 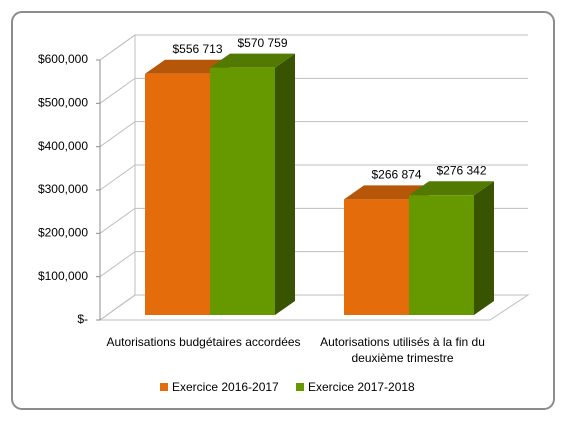 I want to click on y-tick-label: $600,000, so click(x=63, y=59).